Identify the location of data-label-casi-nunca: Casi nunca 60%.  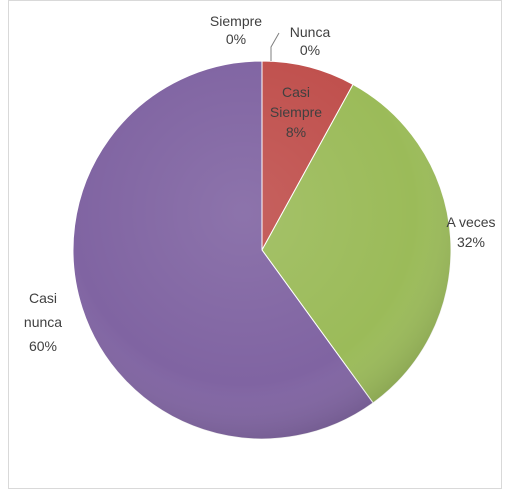
(43, 322).